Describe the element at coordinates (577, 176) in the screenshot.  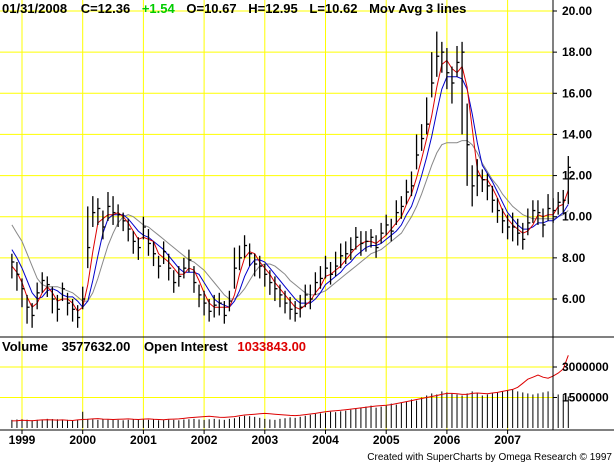
I see `price-tick-label: 12.00` at that location.